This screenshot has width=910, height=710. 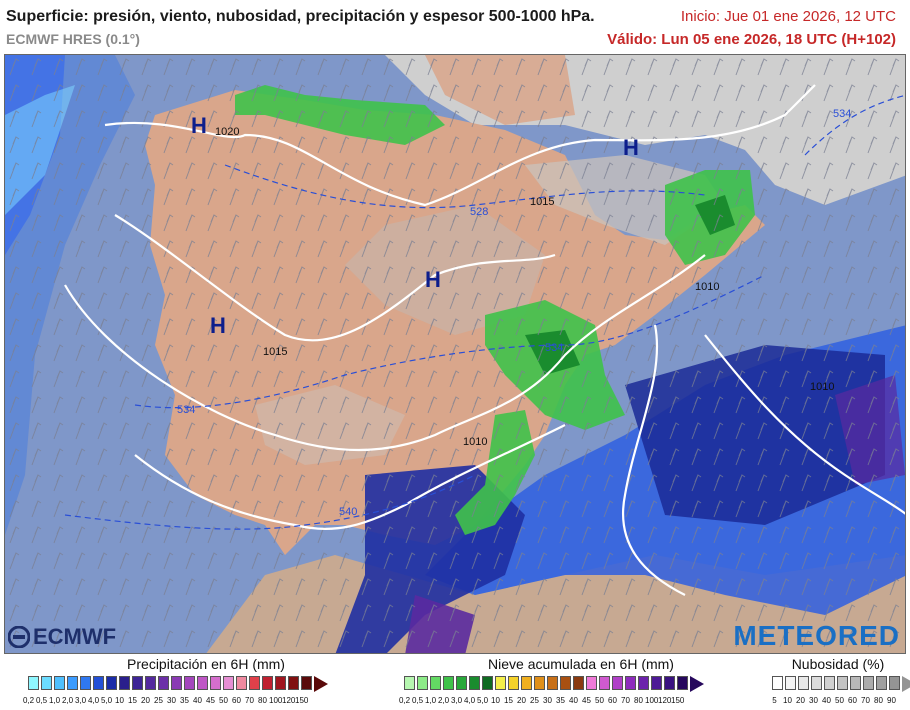 I want to click on cloud-overflow-arrow, so click(x=906, y=684).